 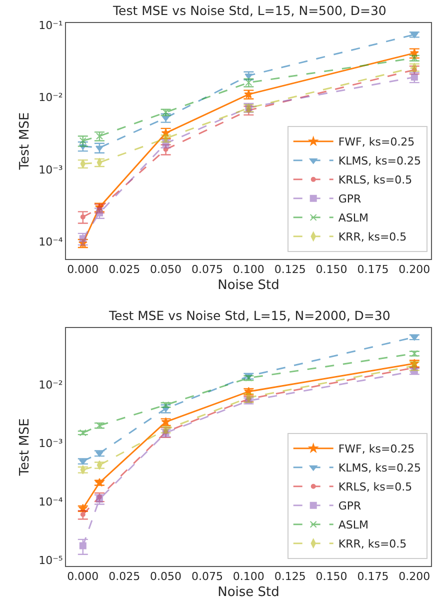 What do you see at coordinates (249, 315) in the screenshot?
I see `chart-title: Test MSE vs Noise Std, L=15, N=2000, D=30` at bounding box center [249, 315].